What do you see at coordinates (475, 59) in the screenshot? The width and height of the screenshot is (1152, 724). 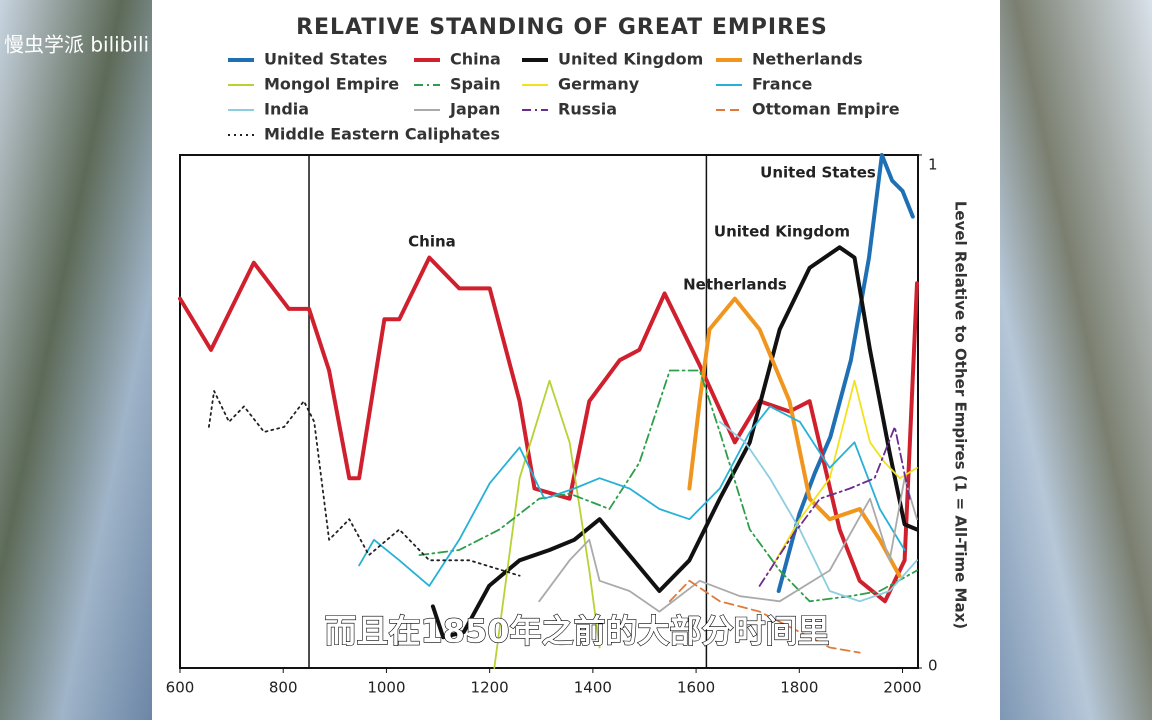 I see `legend-label: China` at bounding box center [475, 59].